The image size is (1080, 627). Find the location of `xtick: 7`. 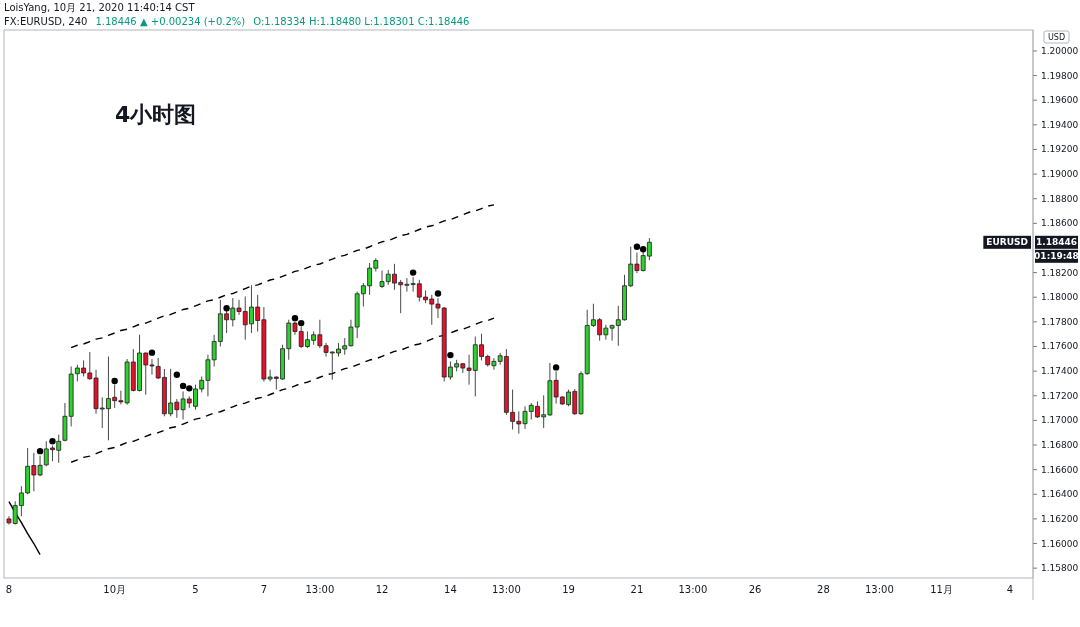

xtick: 7 is located at coordinates (264, 589).